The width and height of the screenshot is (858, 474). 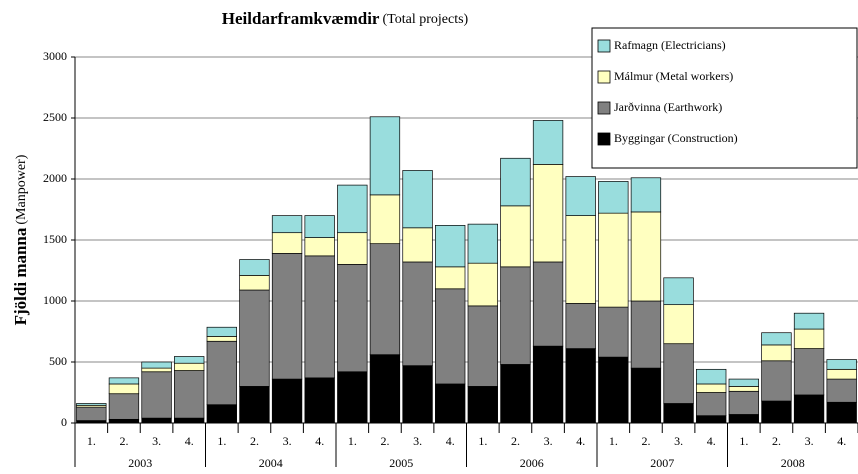 What do you see at coordinates (668, 107) in the screenshot?
I see `legend-label: Jarðvinna (Earthwork)` at bounding box center [668, 107].